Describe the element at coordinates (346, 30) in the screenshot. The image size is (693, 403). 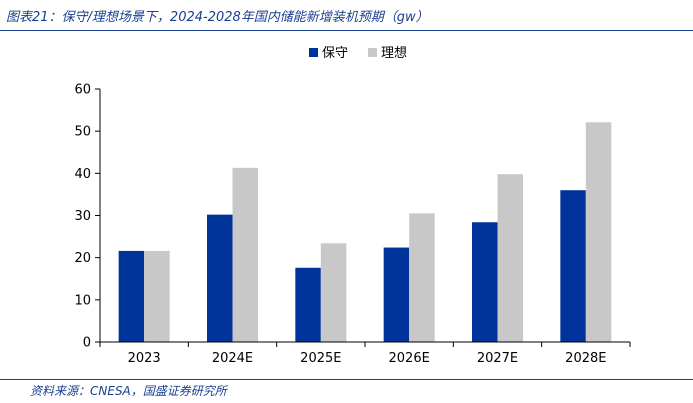
I see `title-divider` at that location.